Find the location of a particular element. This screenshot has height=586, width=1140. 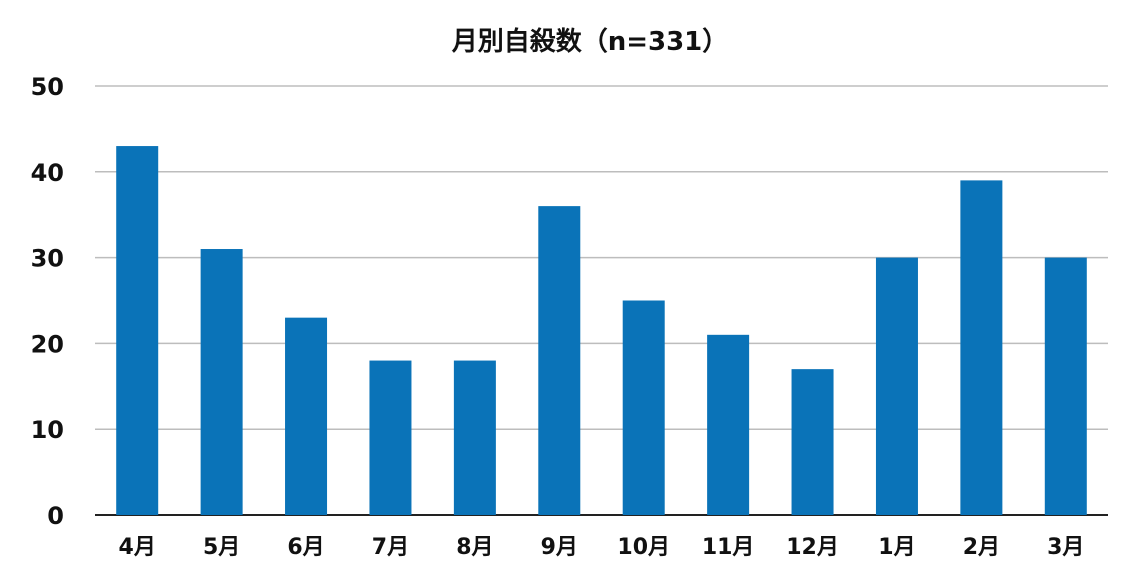

x-tick-label: 2月 is located at coordinates (981, 547).